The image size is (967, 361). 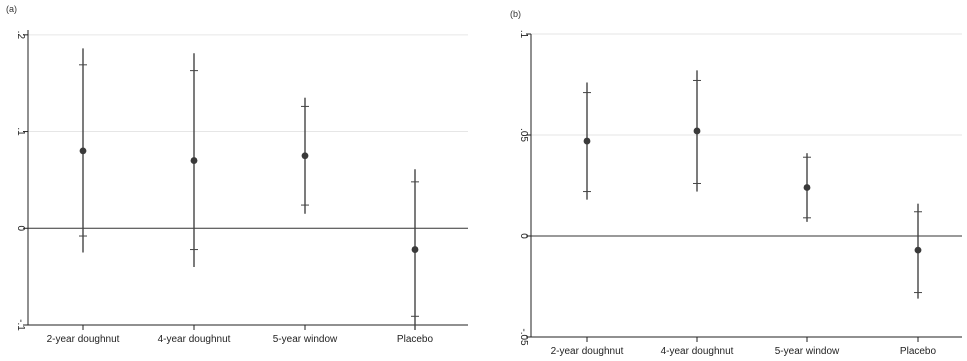 What do you see at coordinates (523, 135) in the screenshot?
I see `y-tick-label: .05` at bounding box center [523, 135].